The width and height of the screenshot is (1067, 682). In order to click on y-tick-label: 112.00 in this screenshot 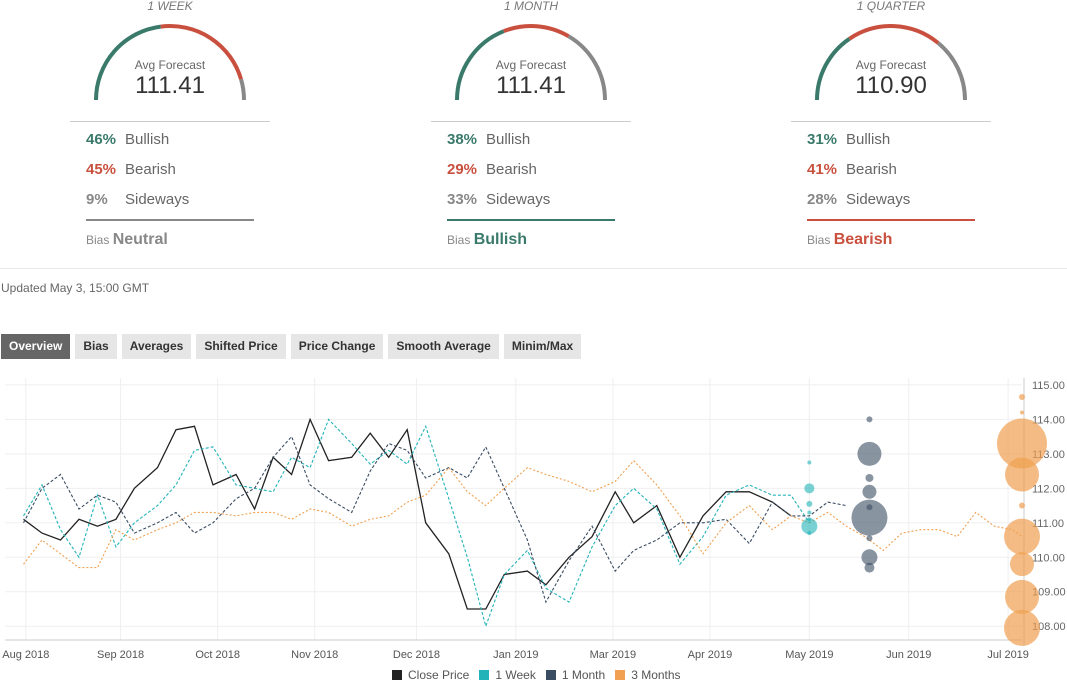, I will do `click(1048, 489)`.